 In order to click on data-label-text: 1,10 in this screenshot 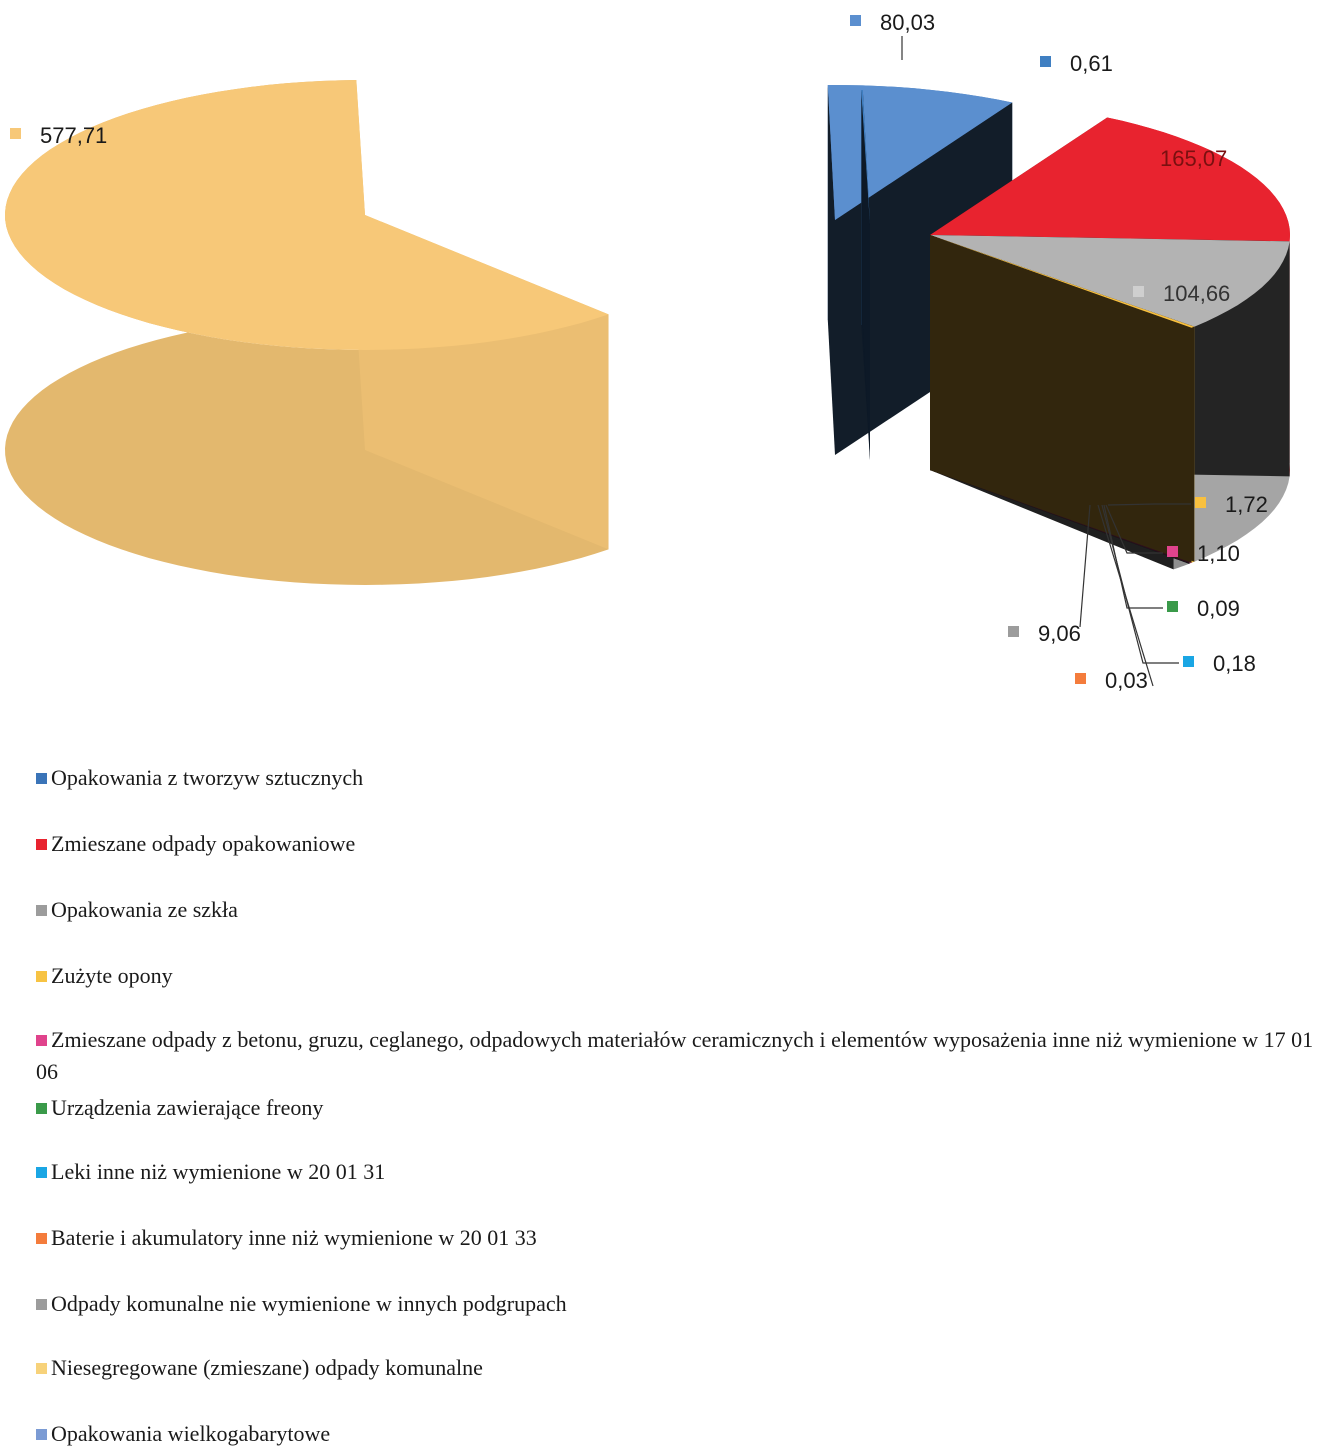, I will do `click(1218, 553)`.